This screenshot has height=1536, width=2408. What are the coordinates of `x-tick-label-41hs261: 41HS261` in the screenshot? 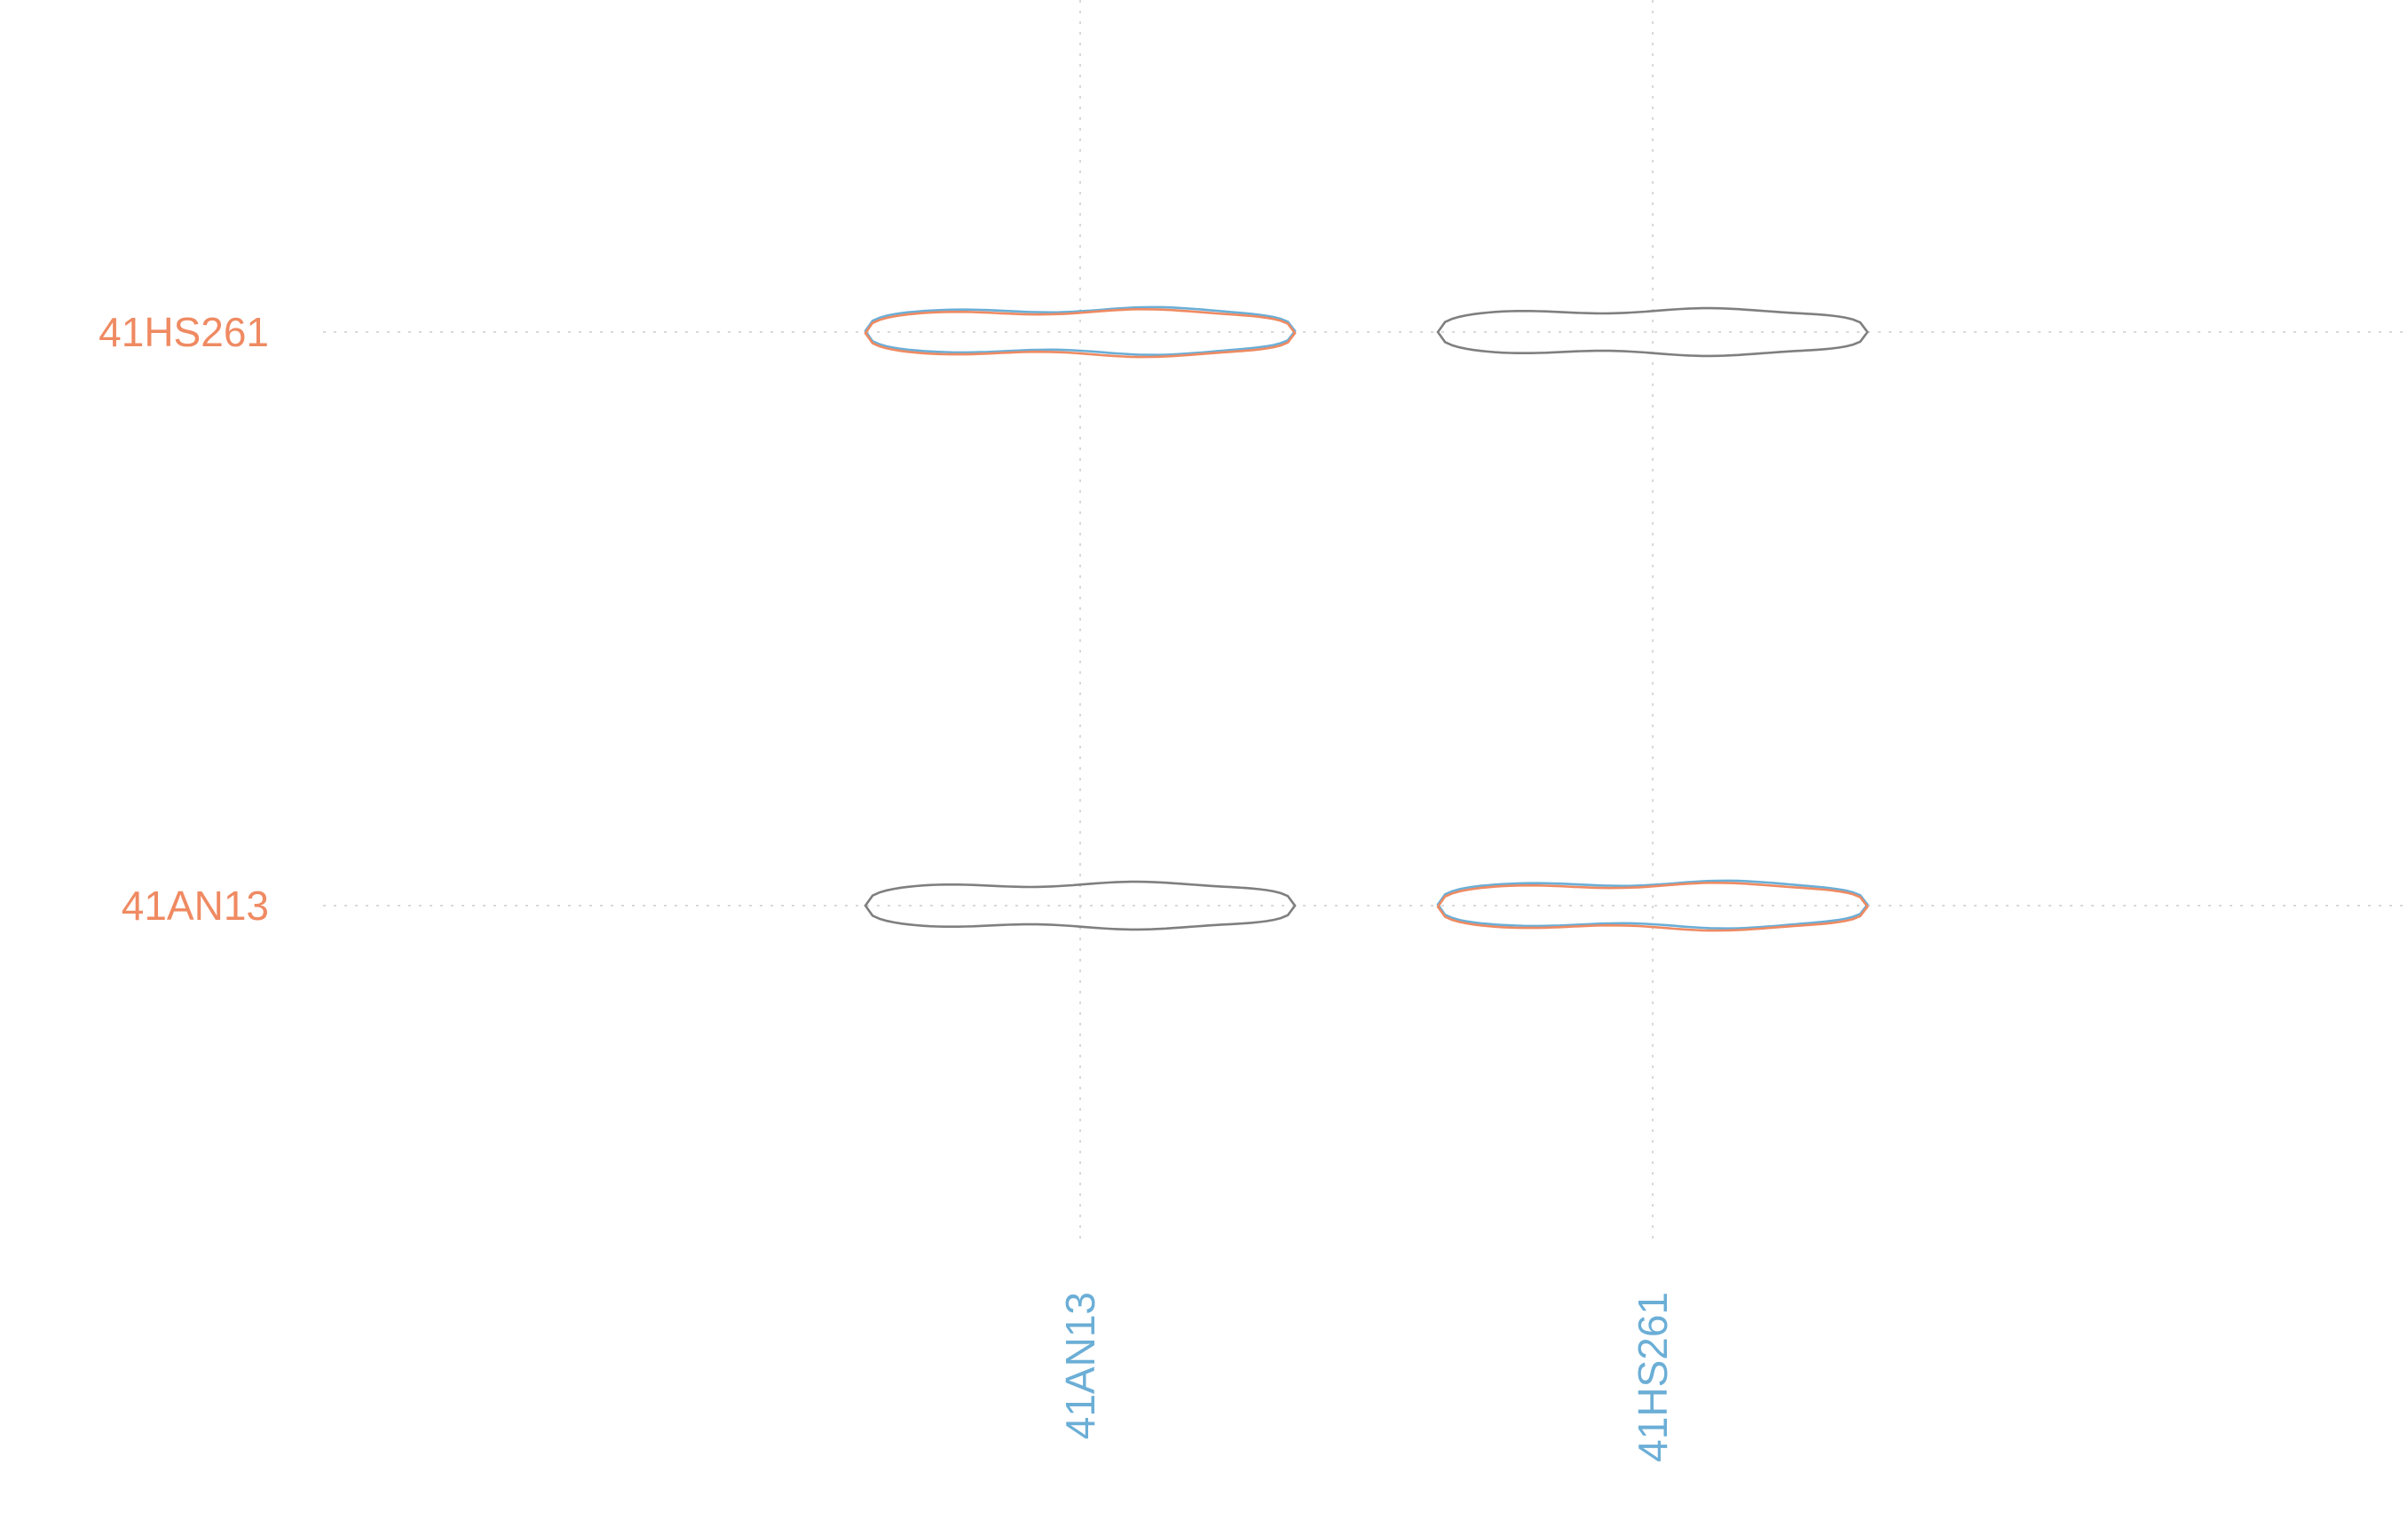 It's located at (1653, 1377).